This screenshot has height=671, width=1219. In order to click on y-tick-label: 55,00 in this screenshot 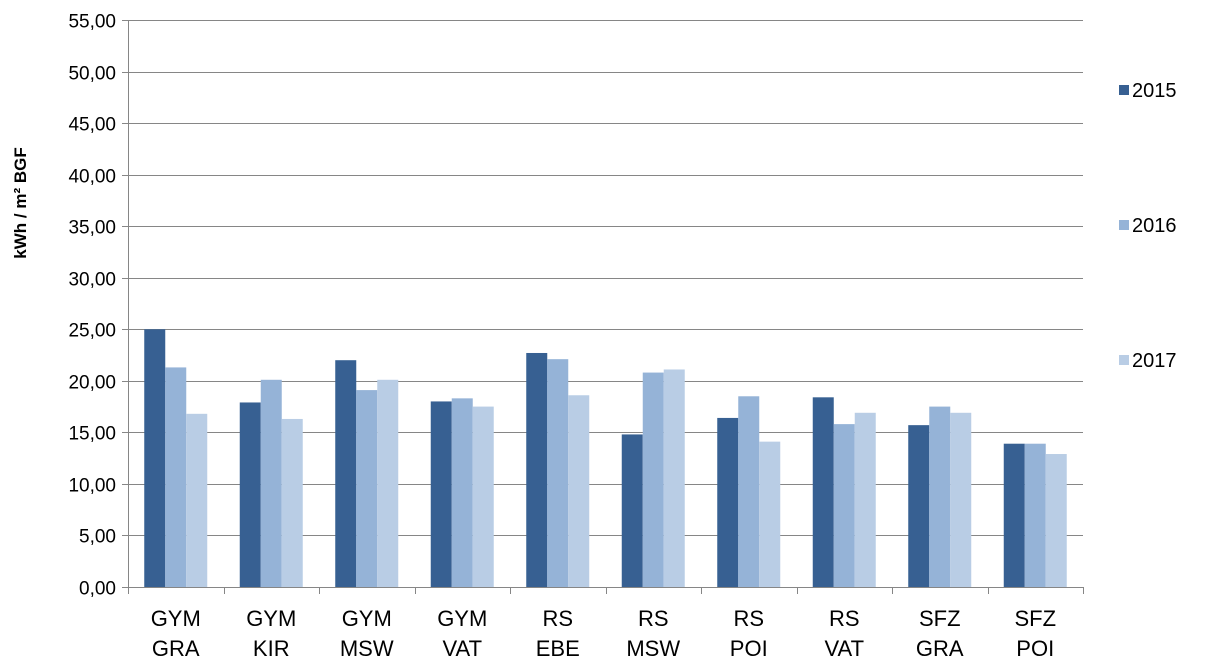, I will do `click(92, 22)`.